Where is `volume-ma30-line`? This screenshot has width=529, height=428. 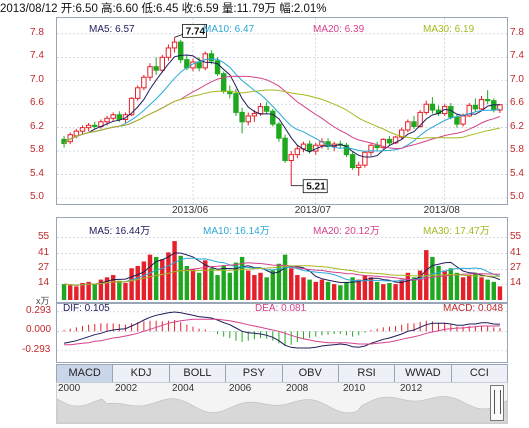
volume-ma30-line is located at coordinates (282, 275).